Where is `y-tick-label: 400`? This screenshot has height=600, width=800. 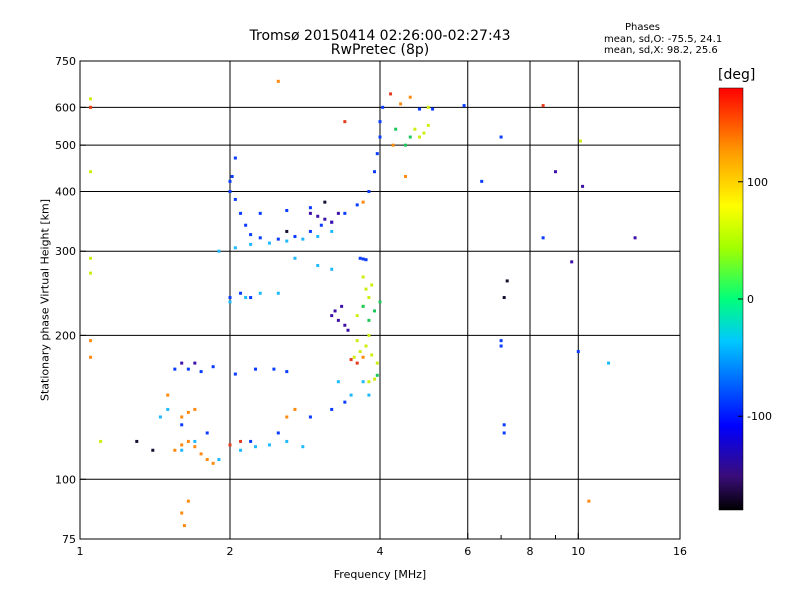 y-tick-label: 400 is located at coordinates (65, 191).